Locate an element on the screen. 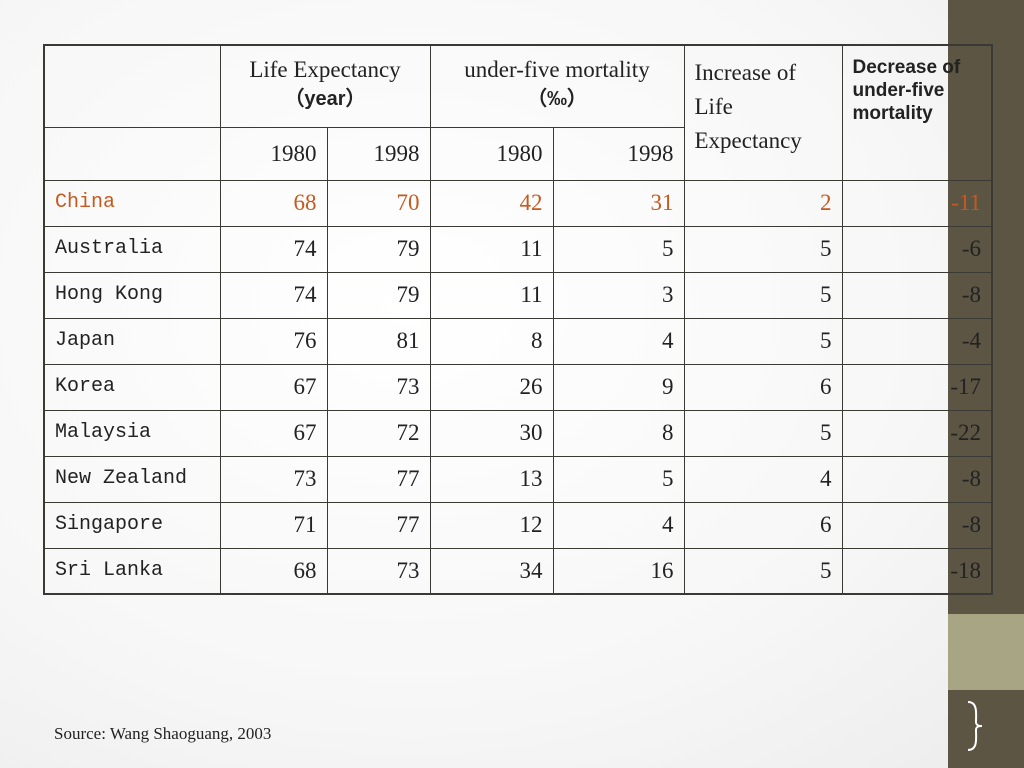  value-cell: 13 is located at coordinates (491, 479).